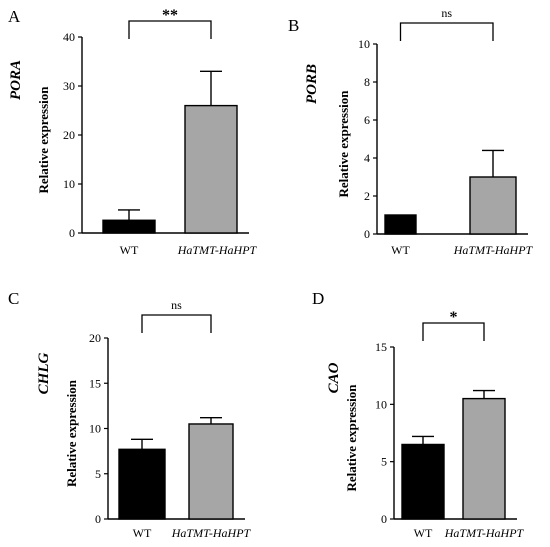 This screenshot has height=547, width=550. What do you see at coordinates (69, 86) in the screenshot?
I see `y-tick-label: 30` at bounding box center [69, 86].